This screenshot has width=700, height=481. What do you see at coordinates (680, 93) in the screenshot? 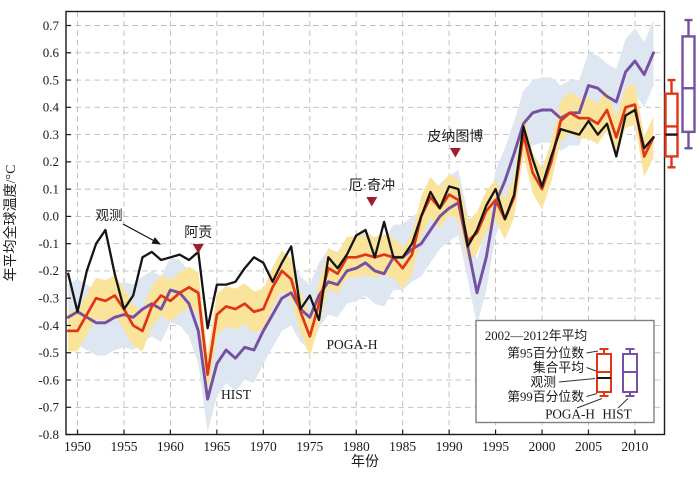
I see `margin-boxplots` at bounding box center [680, 93].